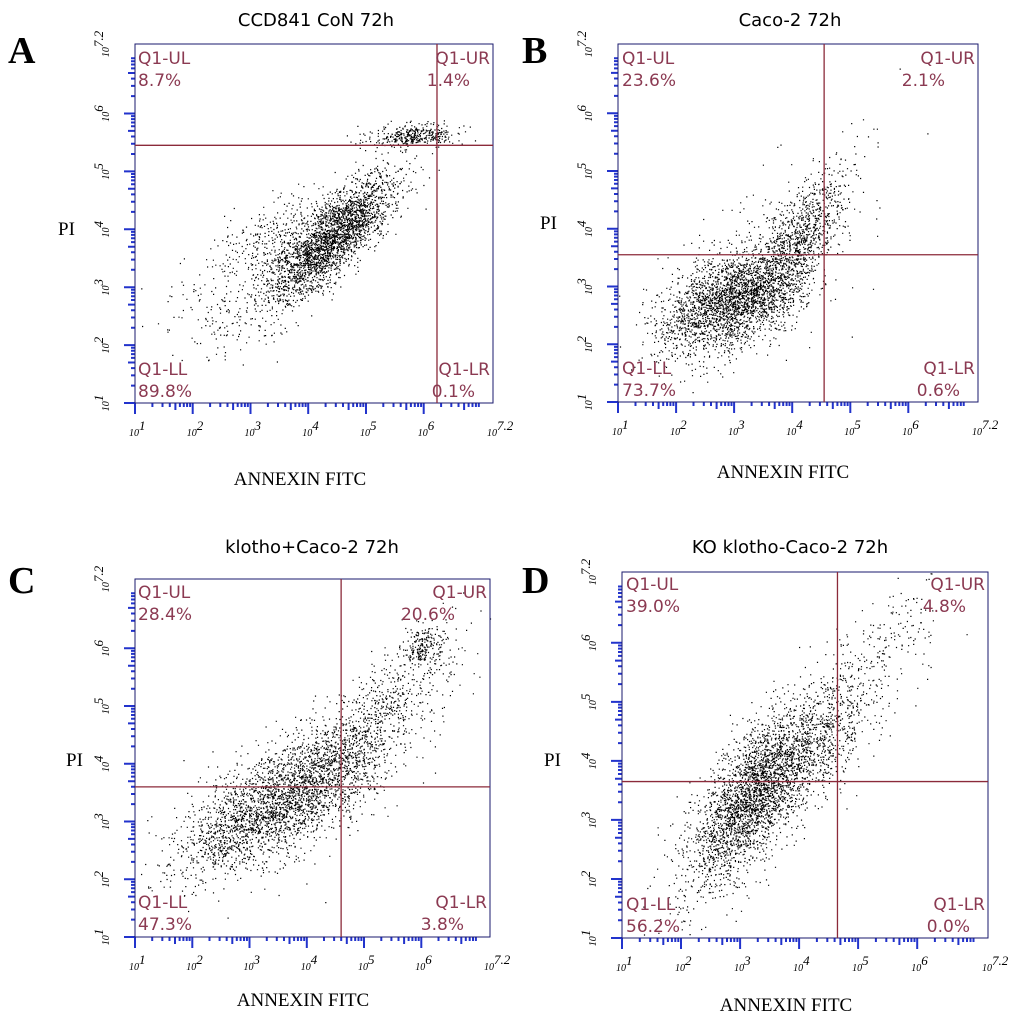 The height and width of the screenshot is (1021, 1016). I want to click on panel-d-y-tick-label: 10³, so click(588, 819).